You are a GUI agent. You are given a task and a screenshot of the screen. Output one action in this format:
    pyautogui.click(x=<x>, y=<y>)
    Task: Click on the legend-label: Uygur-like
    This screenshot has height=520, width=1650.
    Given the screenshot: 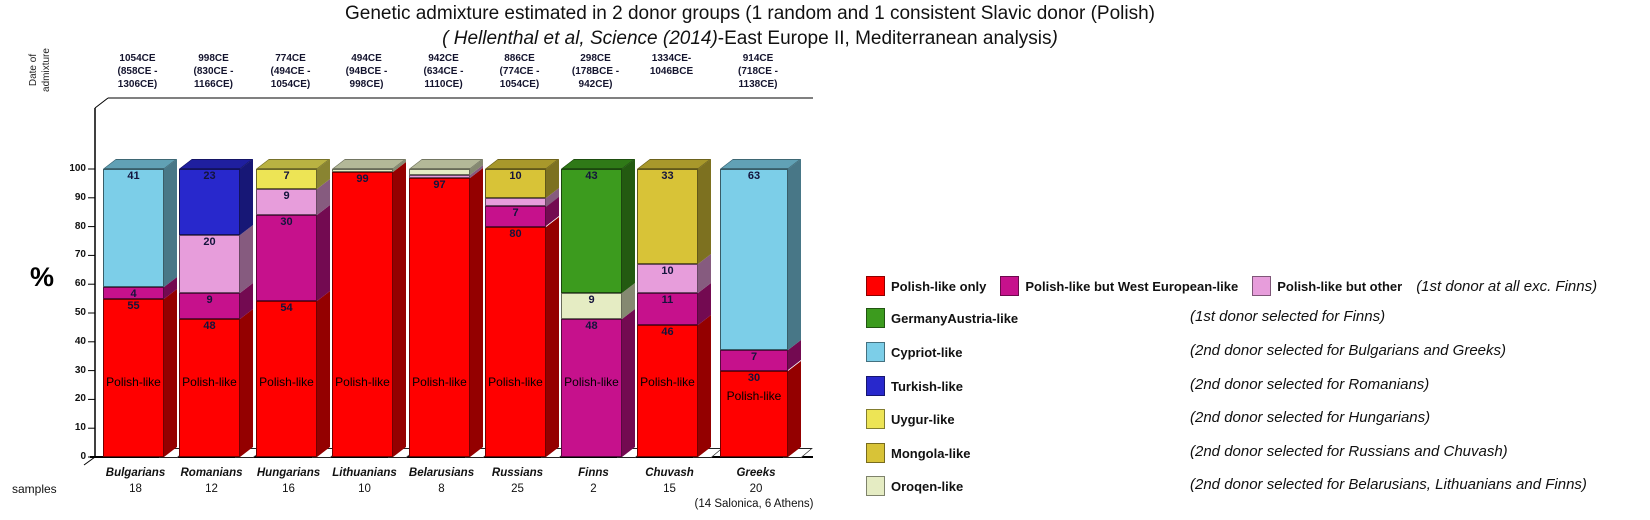 What is the action you would take?
    pyautogui.click(x=923, y=419)
    